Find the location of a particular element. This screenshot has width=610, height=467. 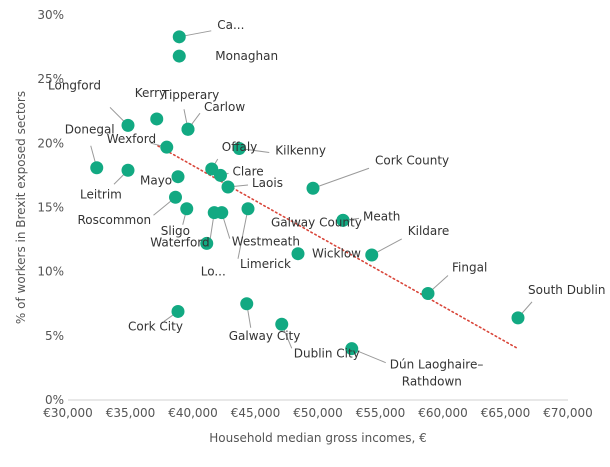

point-label: Kilkenny is located at coordinates (300, 150).